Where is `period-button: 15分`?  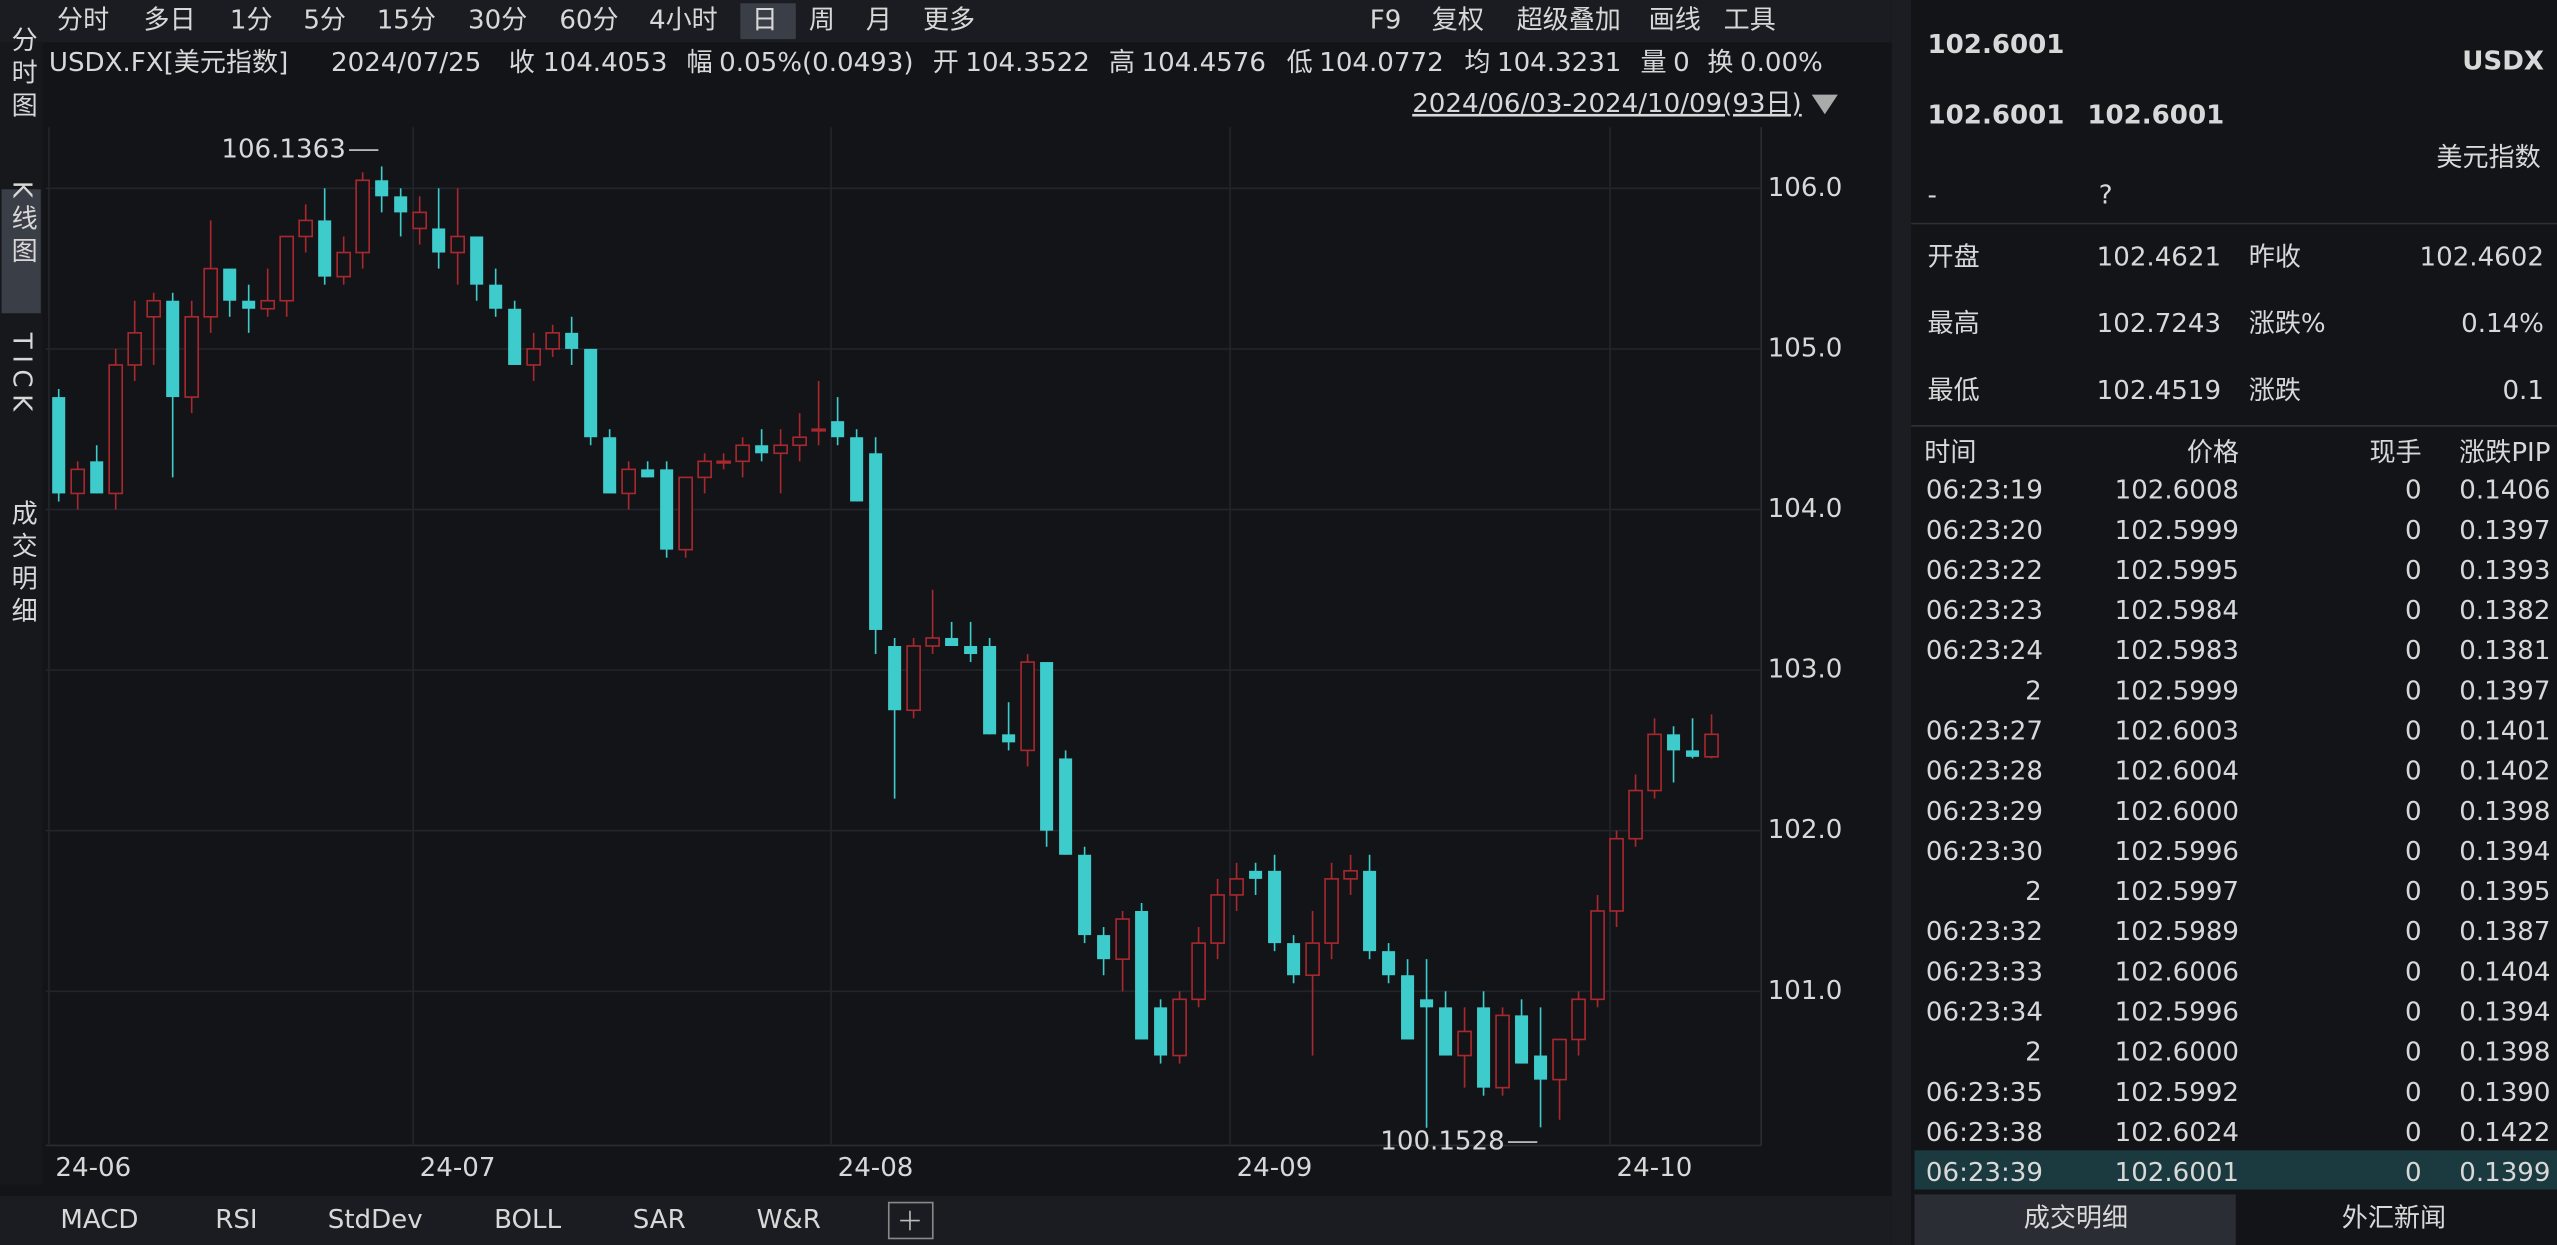
period-button: 15分 is located at coordinates (406, 21).